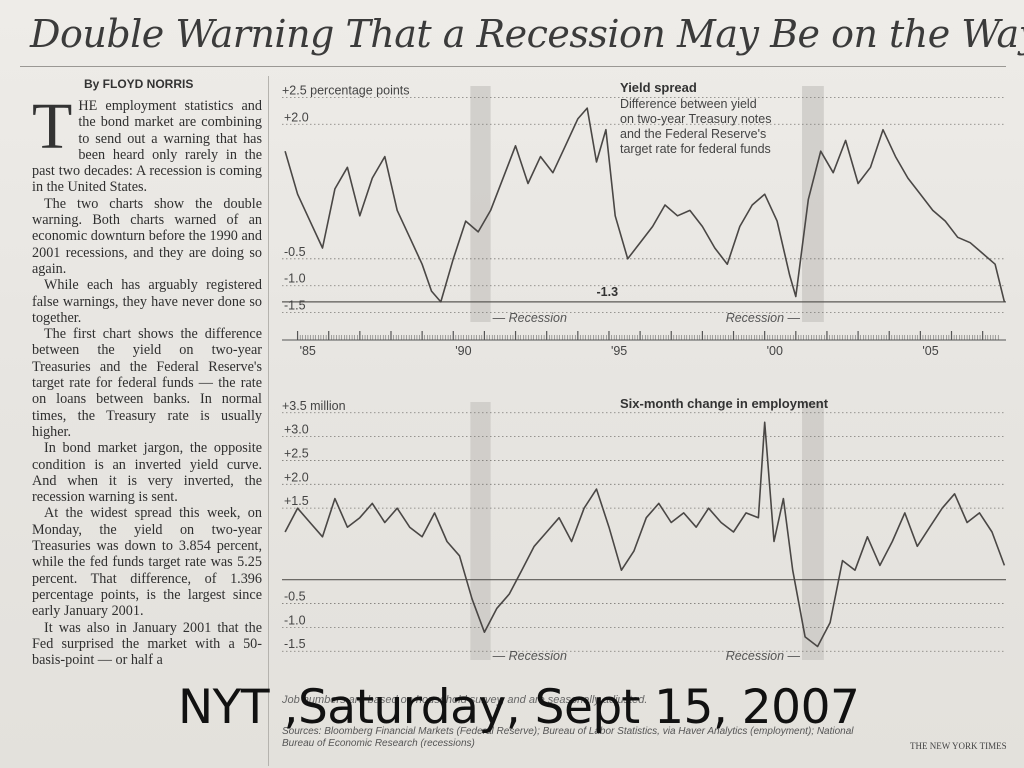  I want to click on drop-cap: T, so click(52, 126).